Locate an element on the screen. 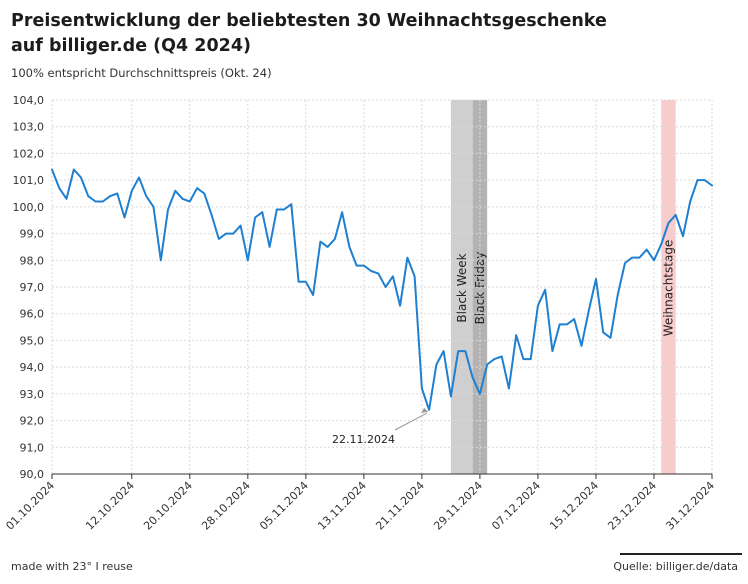  y-tick-label: 99,0 is located at coordinates (32, 234).